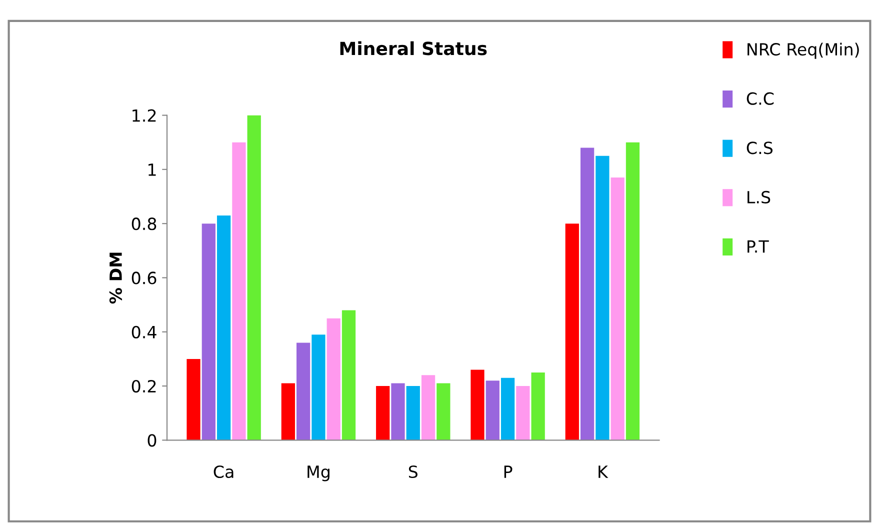 The height and width of the screenshot is (524, 879). I want to click on x-tick-label: Ca, so click(224, 471).